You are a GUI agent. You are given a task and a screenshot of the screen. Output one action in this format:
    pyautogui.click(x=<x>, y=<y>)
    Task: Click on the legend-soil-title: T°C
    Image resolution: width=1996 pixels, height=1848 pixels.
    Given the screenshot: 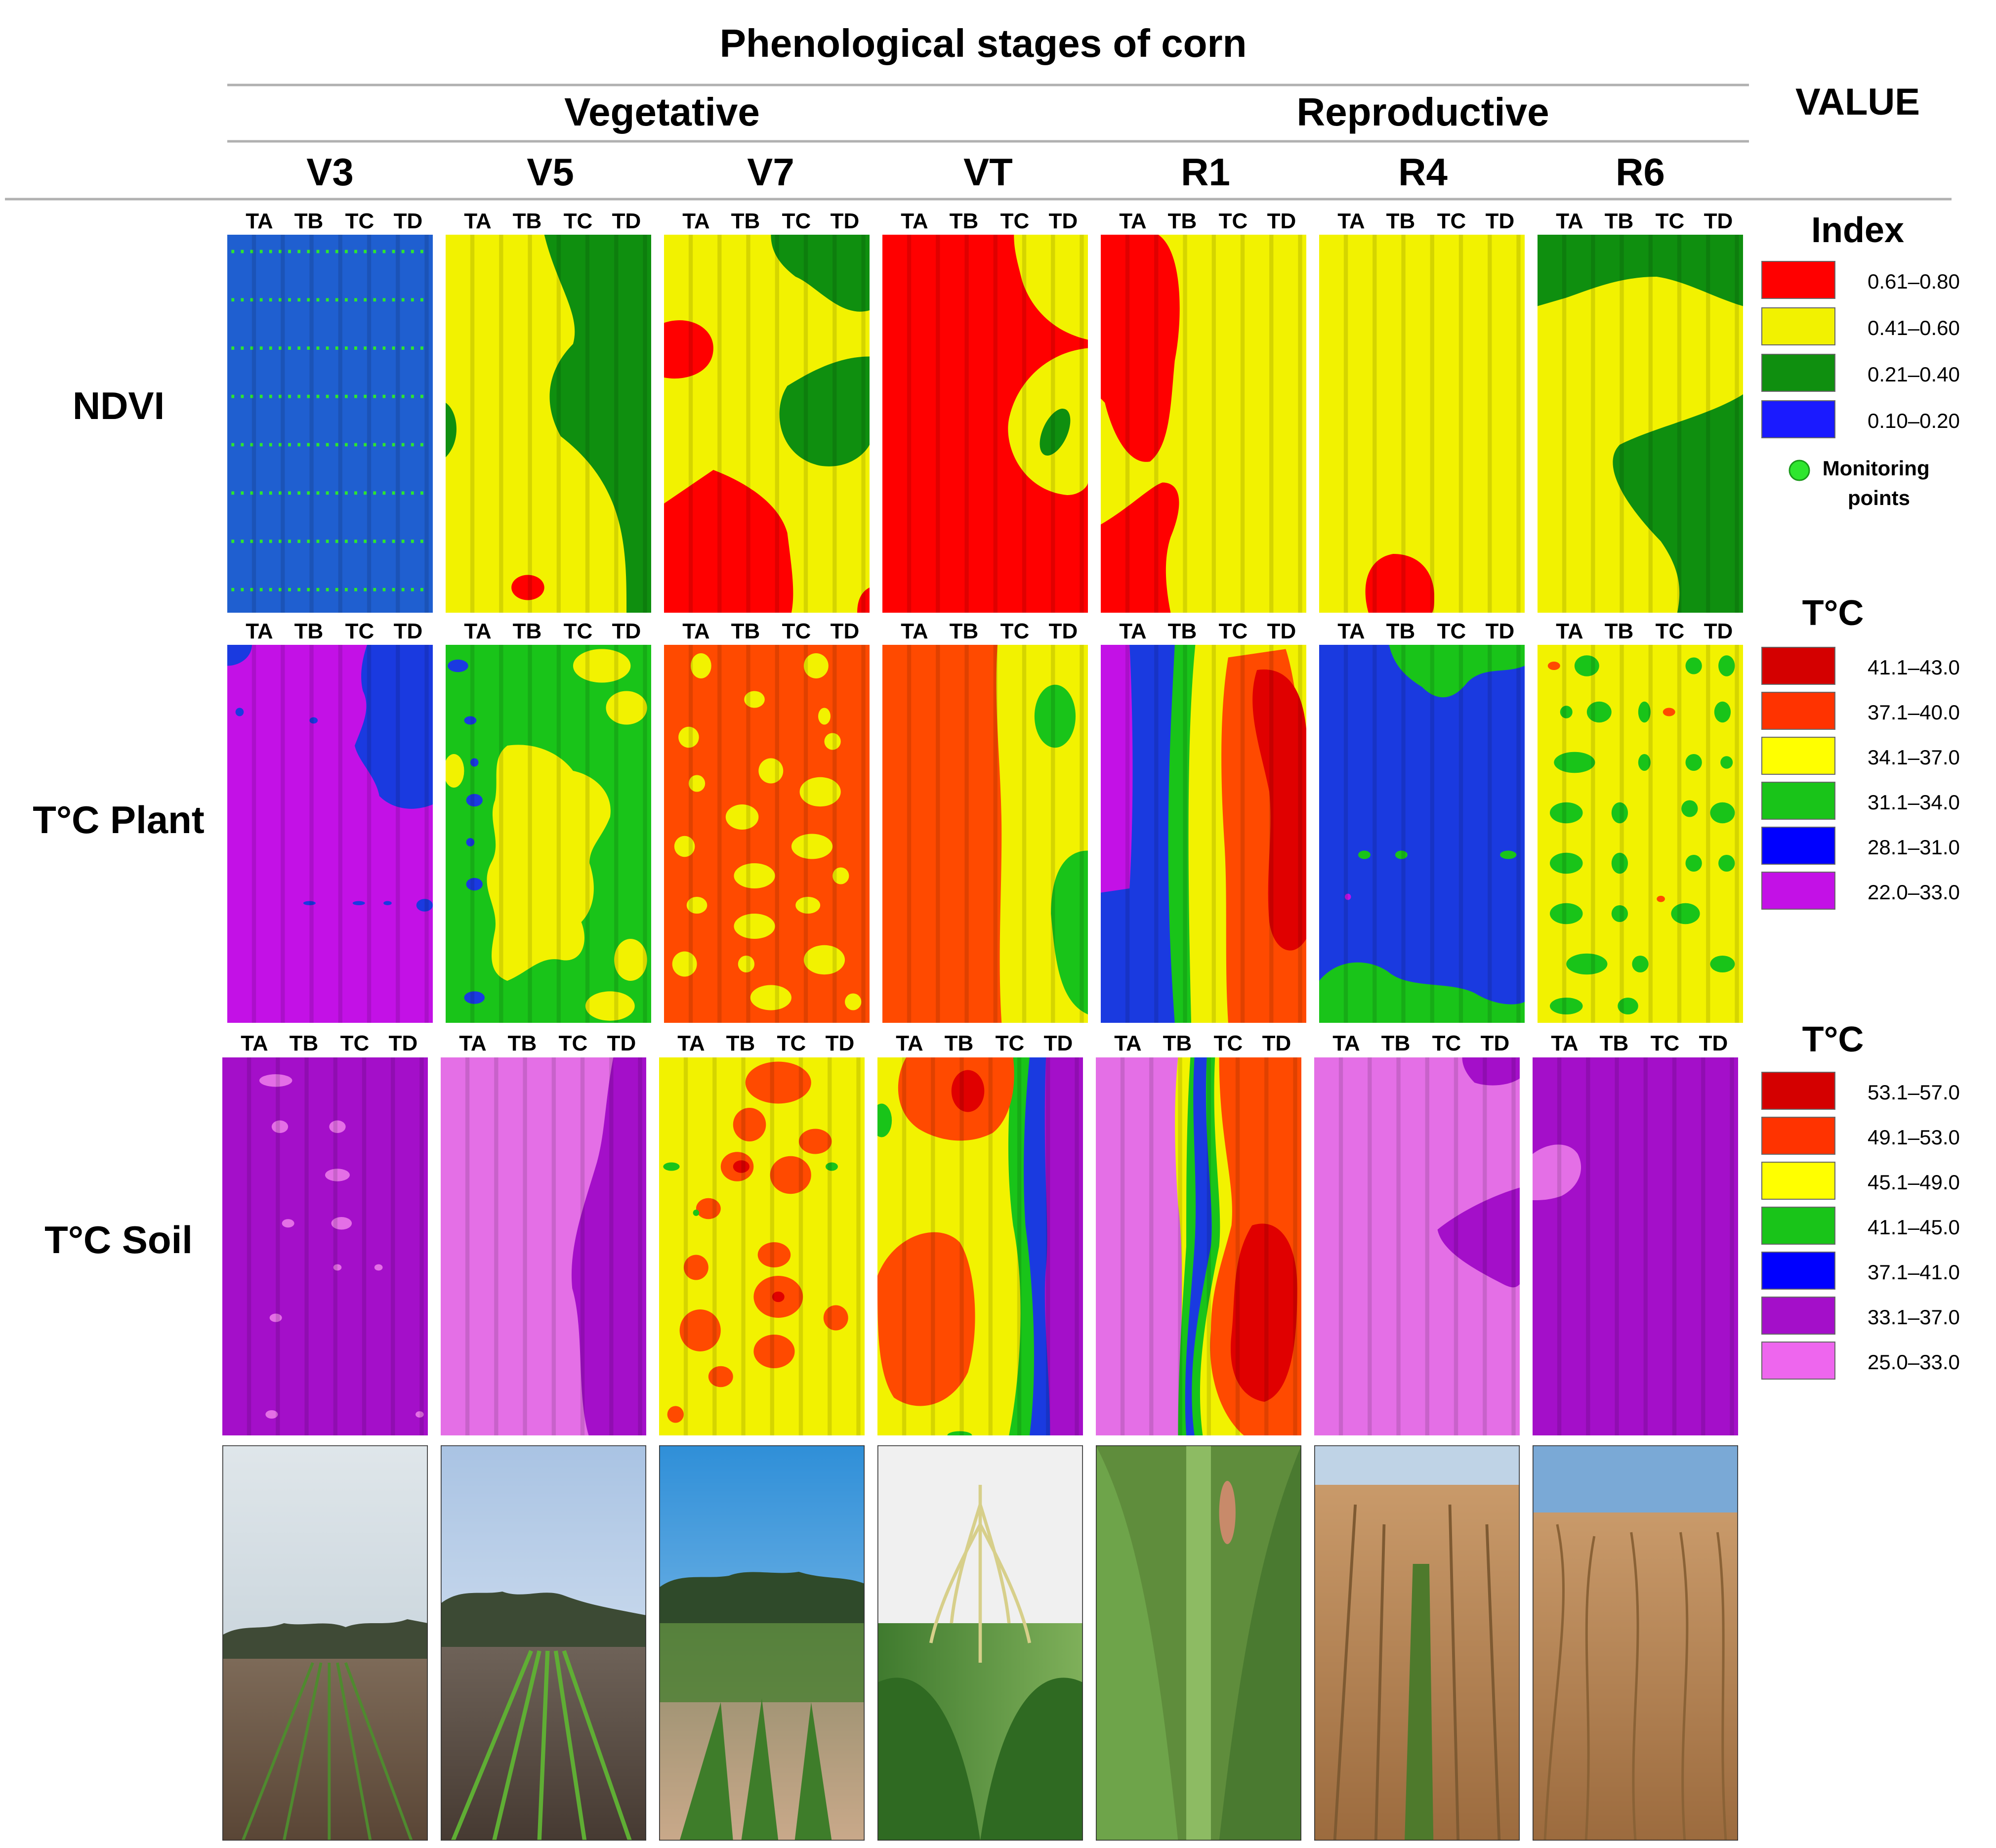 What is the action you would take?
    pyautogui.click(x=1833, y=1039)
    